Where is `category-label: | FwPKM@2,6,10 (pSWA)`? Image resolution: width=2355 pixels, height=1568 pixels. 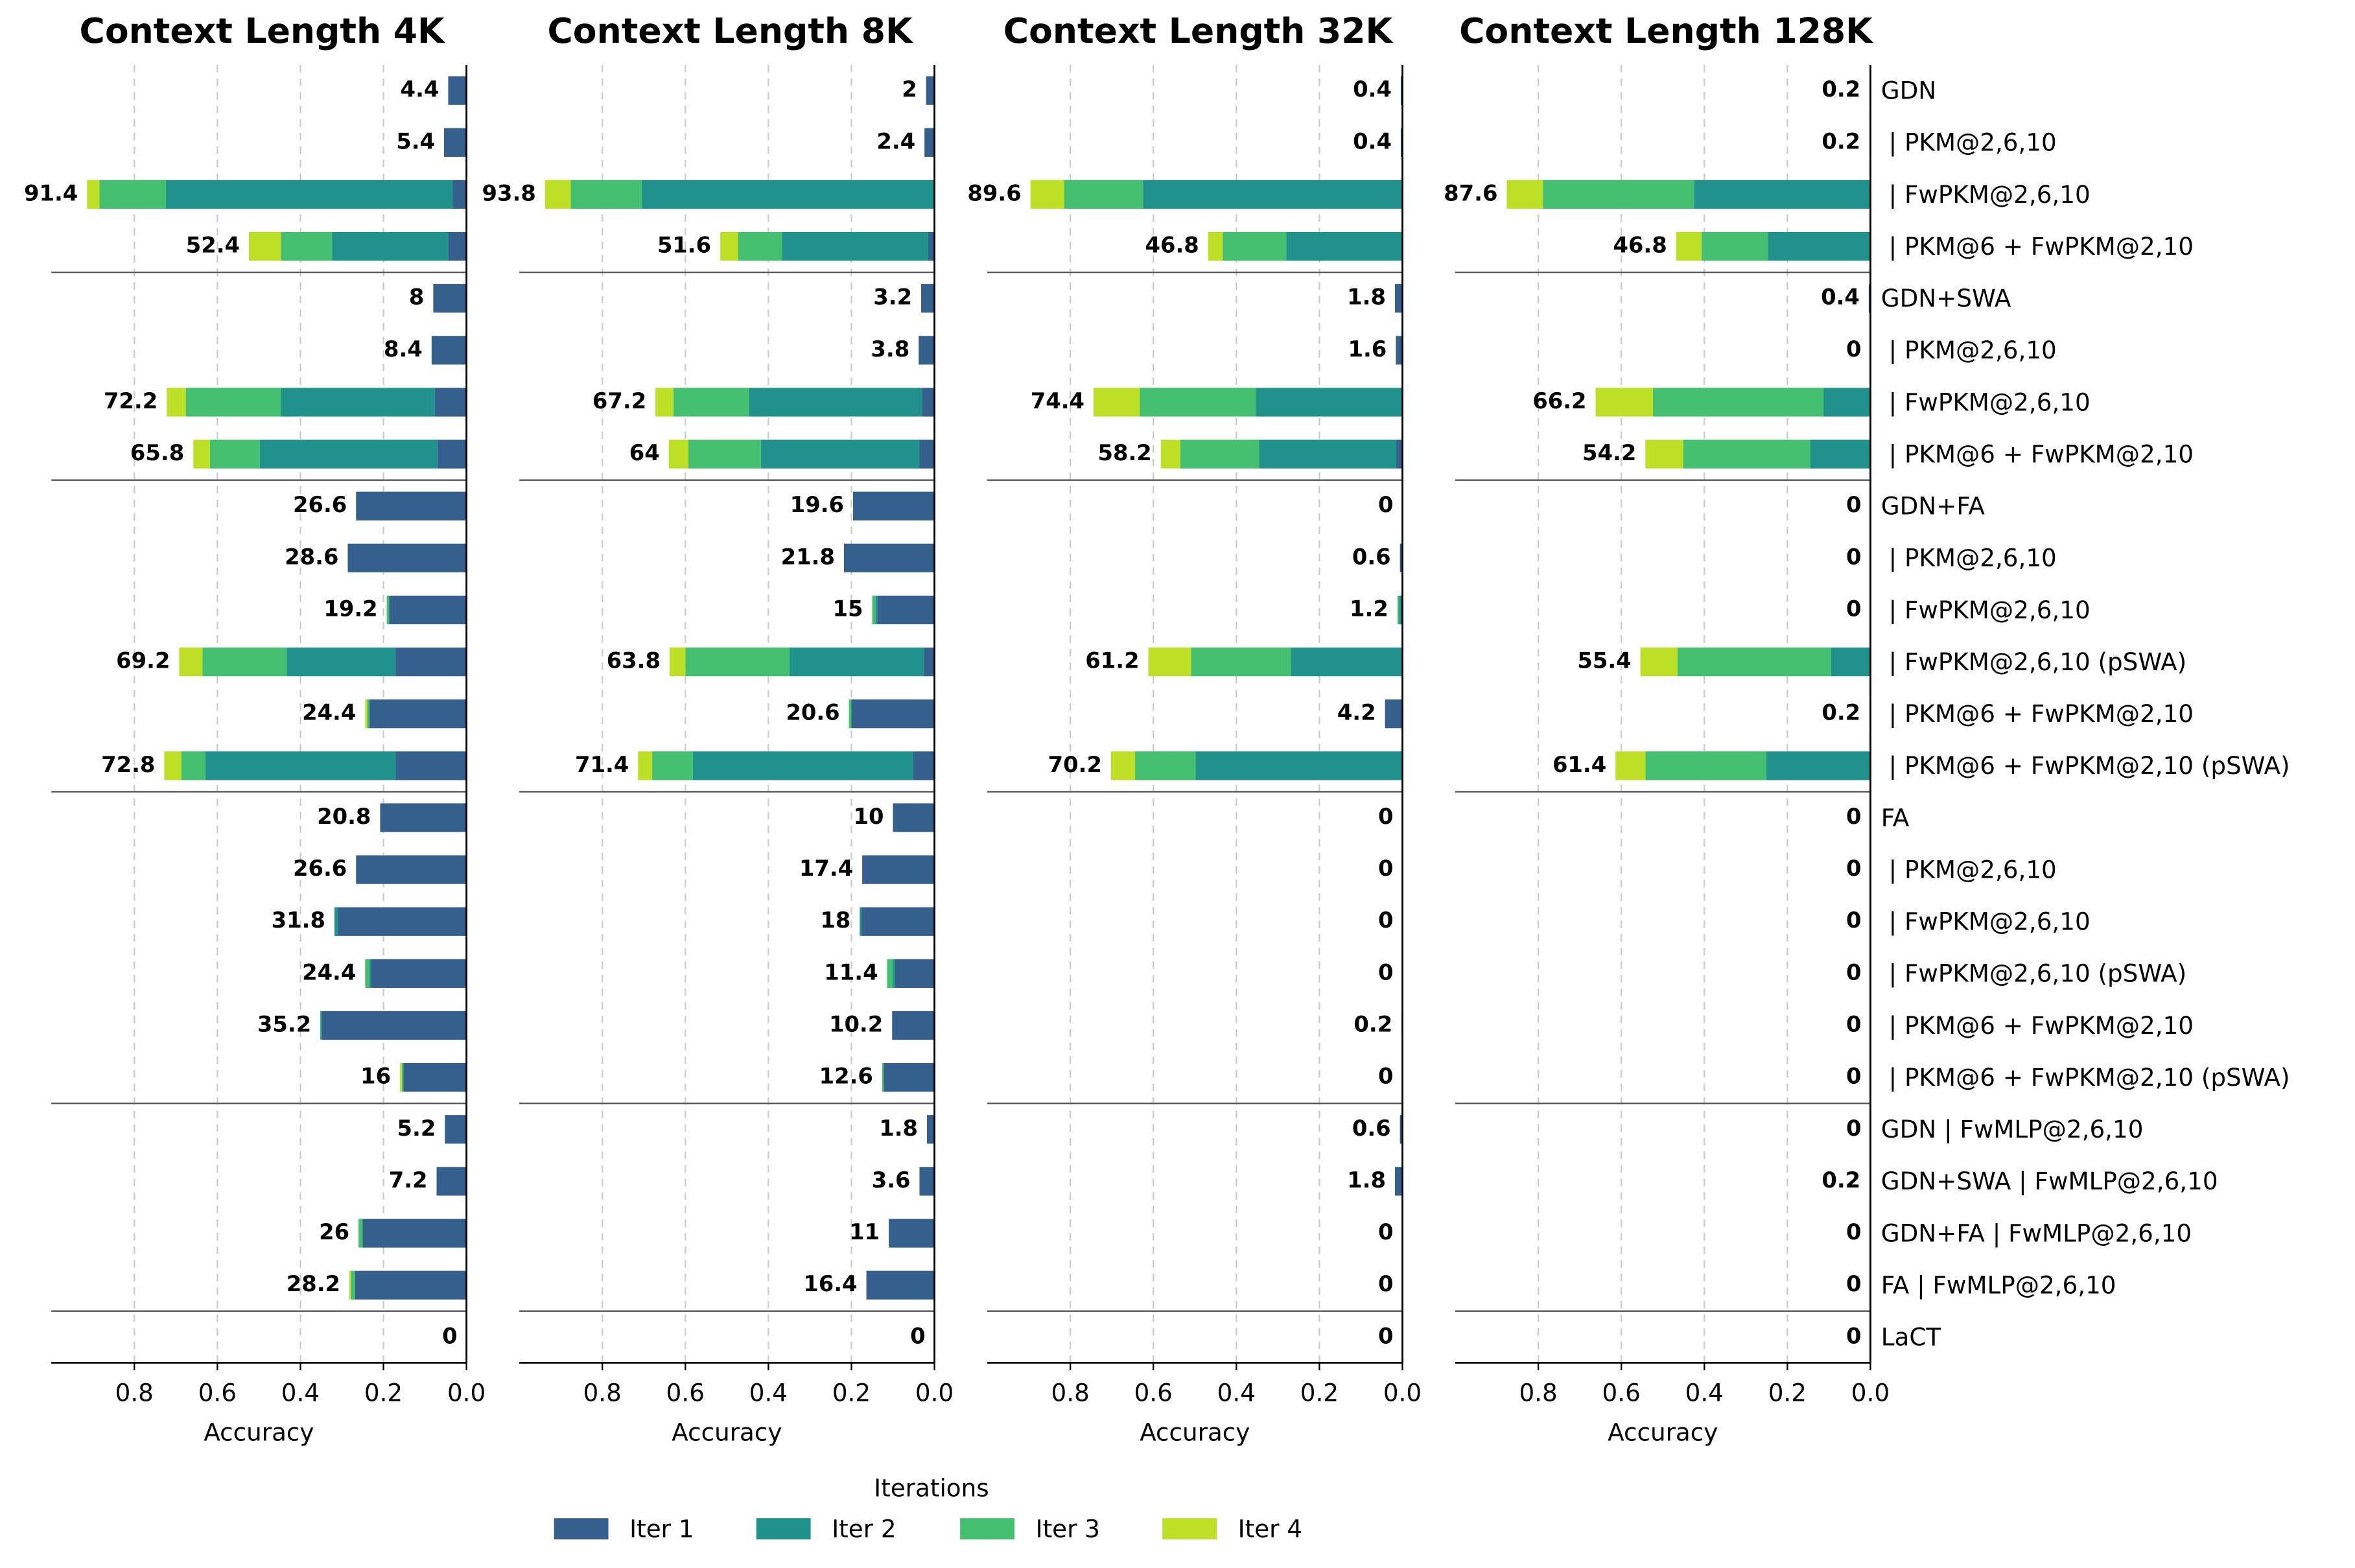 category-label: | FwPKM@2,6,10 (pSWA) is located at coordinates (2034, 974).